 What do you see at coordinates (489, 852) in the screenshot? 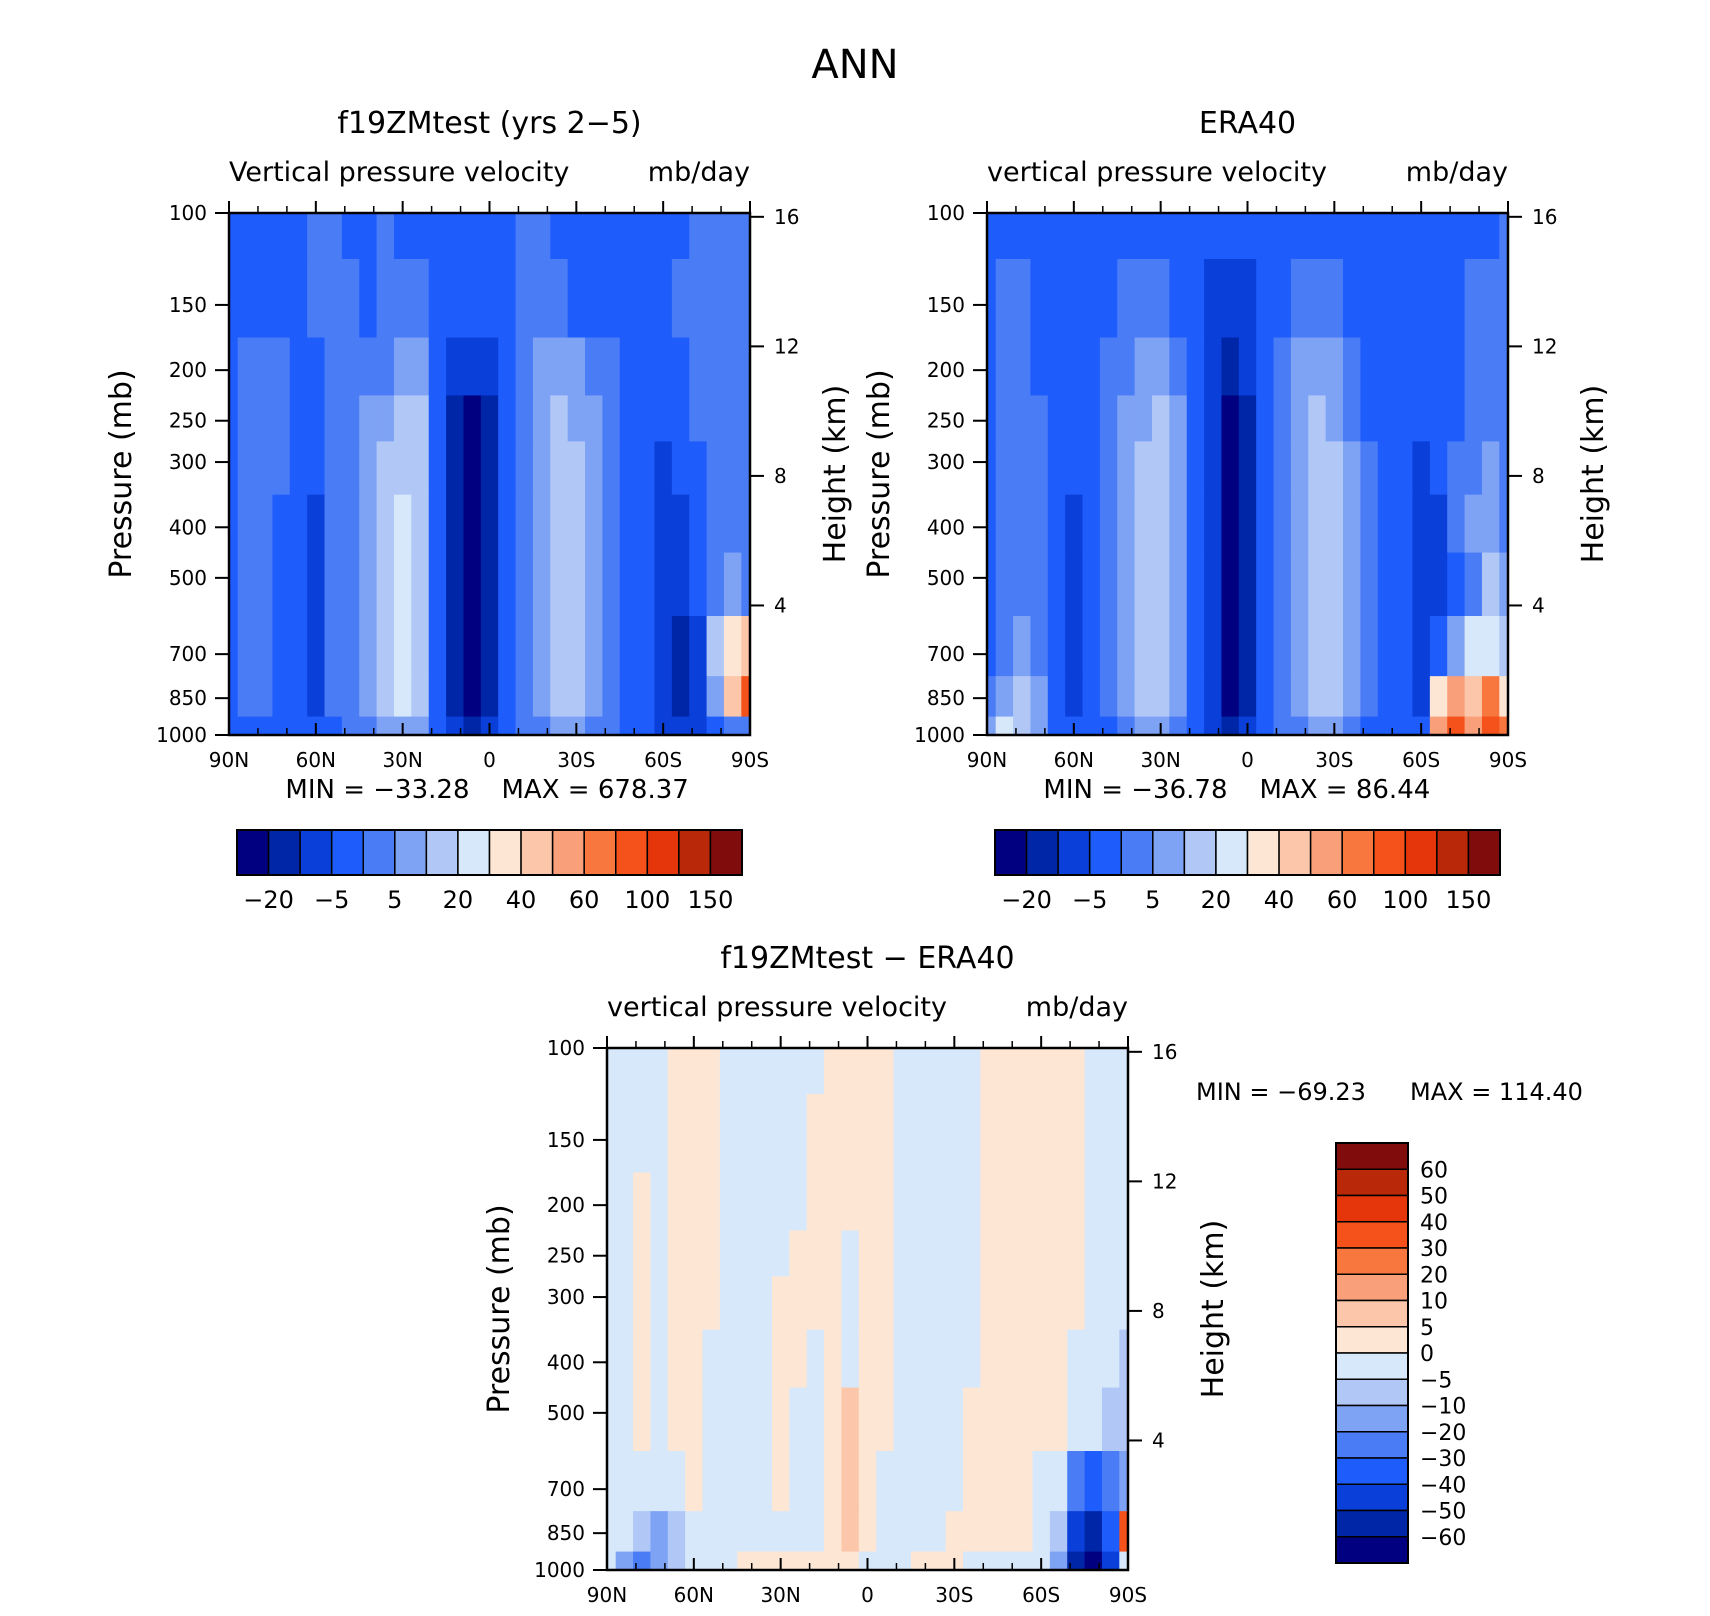
I see `colorbar-frame` at bounding box center [489, 852].